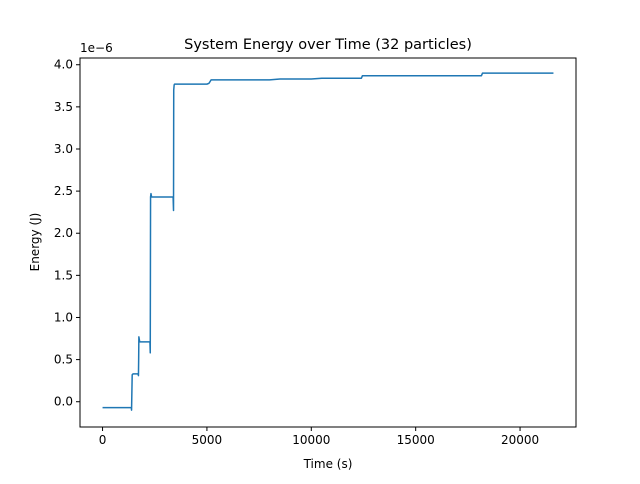  Describe the element at coordinates (63, 65) in the screenshot. I see `y-tick-label: 4.0` at that location.